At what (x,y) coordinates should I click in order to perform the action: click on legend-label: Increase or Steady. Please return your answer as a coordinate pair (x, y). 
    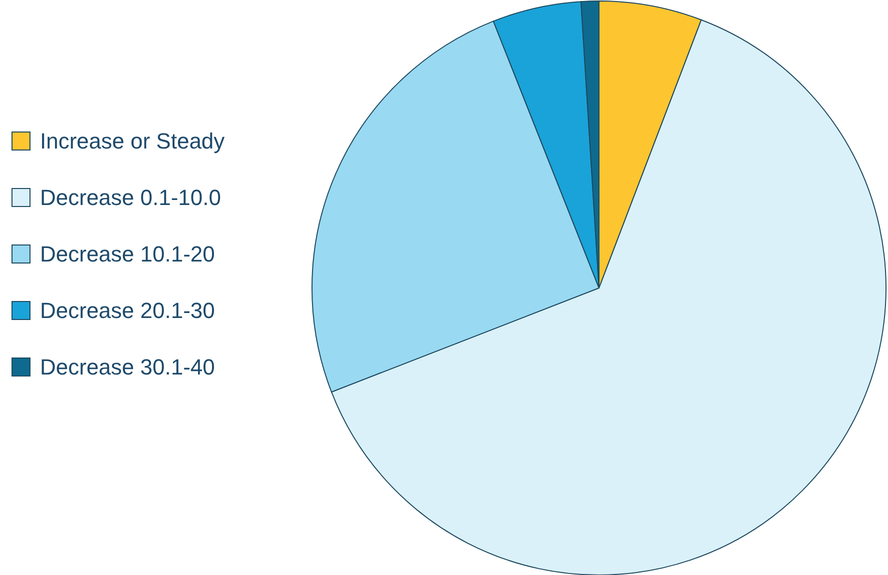
    Looking at the image, I should click on (132, 141).